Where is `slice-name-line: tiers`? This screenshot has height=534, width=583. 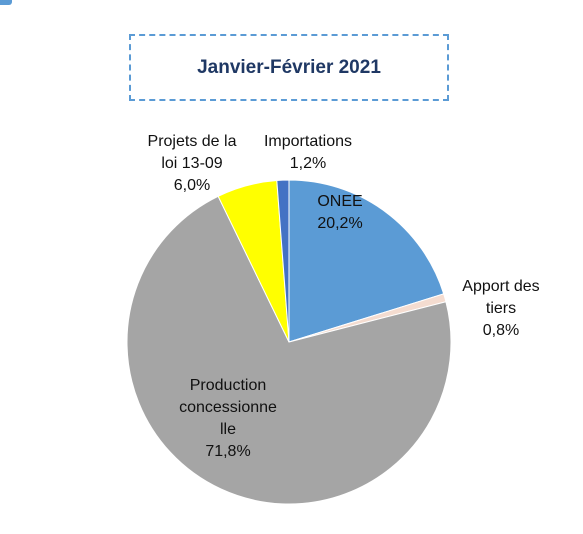
slice-name-line: tiers is located at coordinates (501, 308).